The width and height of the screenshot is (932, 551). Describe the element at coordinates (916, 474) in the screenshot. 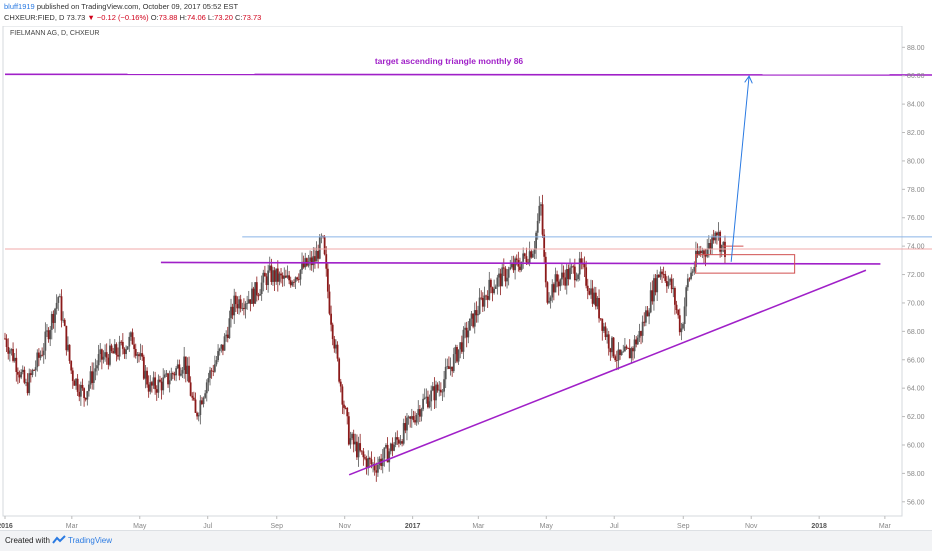

I see `price-tick-label: 58.00` at that location.